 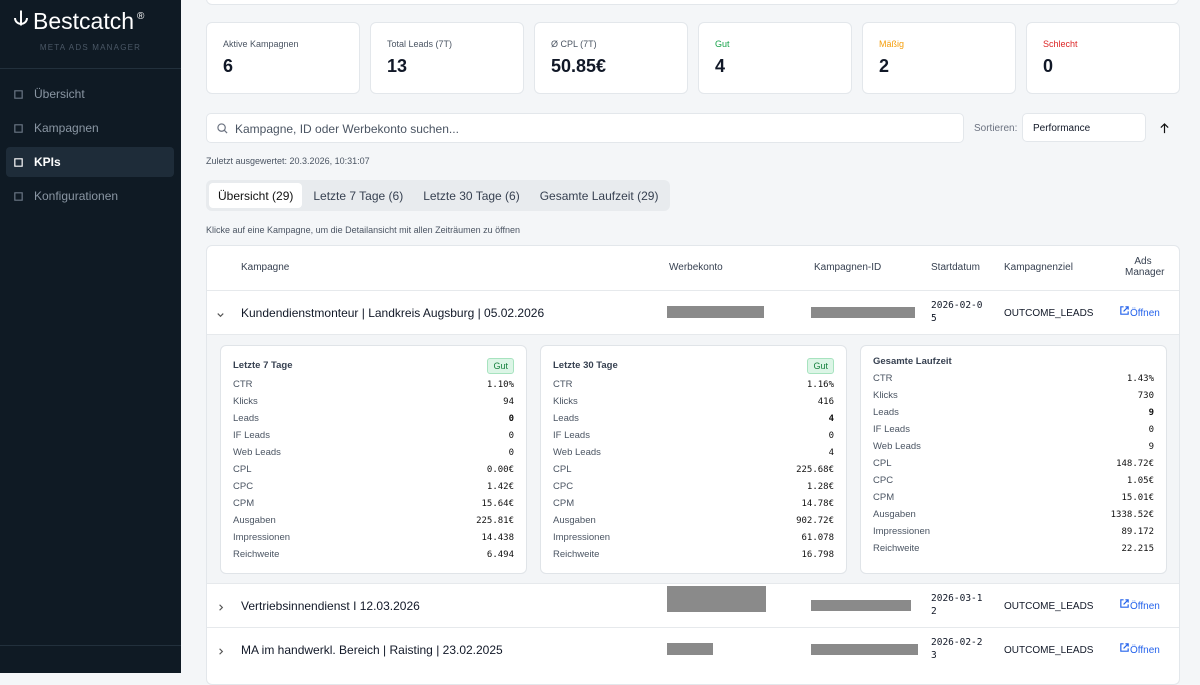 I want to click on metric-value: 1.10%, so click(x=500, y=384).